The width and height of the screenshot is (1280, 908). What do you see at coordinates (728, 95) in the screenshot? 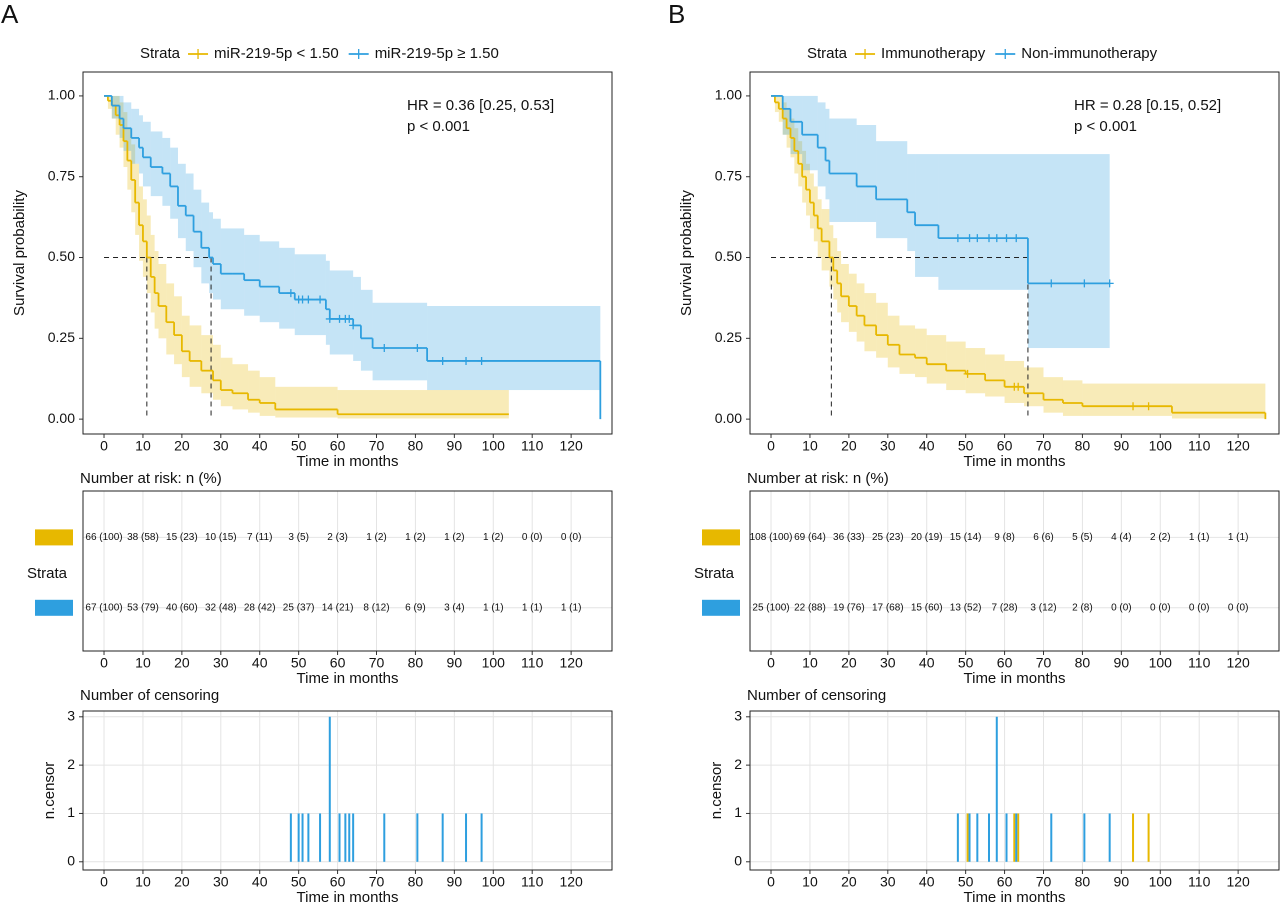
I see `y-tick-label: 1.00` at bounding box center [728, 95].